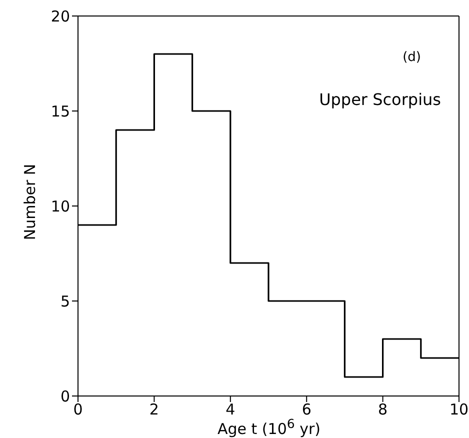 The width and height of the screenshot is (469, 438). Describe the element at coordinates (307, 409) in the screenshot. I see `x-tick-label: 6` at that location.